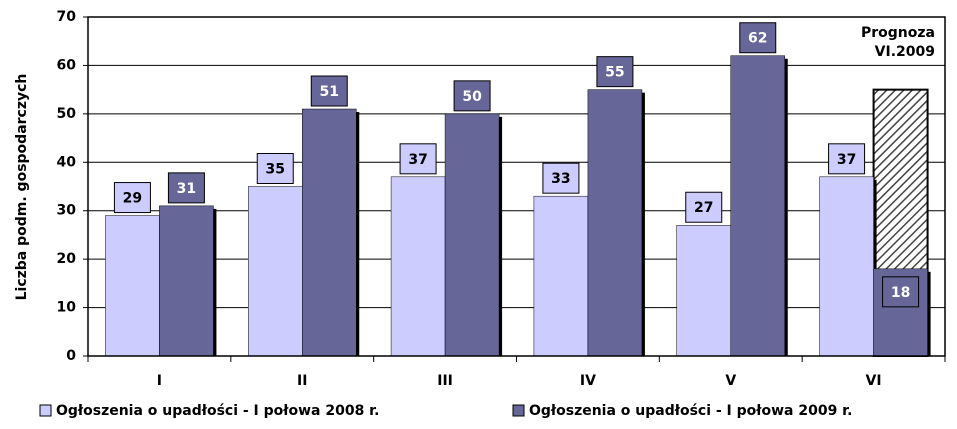 This screenshot has height=429, width=957. What do you see at coordinates (445, 381) in the screenshot?
I see `x-tick-label: III` at bounding box center [445, 381].